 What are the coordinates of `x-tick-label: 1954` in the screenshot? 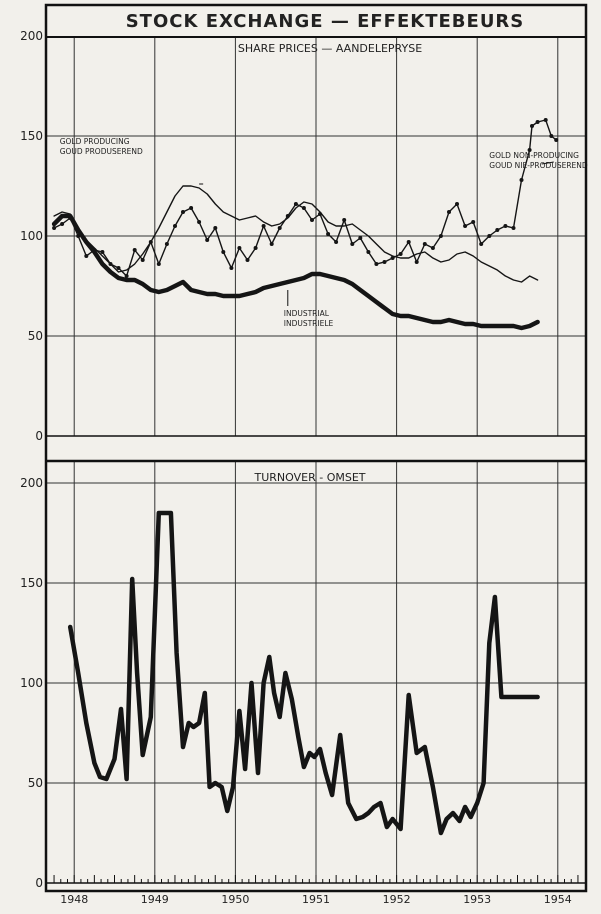 It's located at (558, 899).